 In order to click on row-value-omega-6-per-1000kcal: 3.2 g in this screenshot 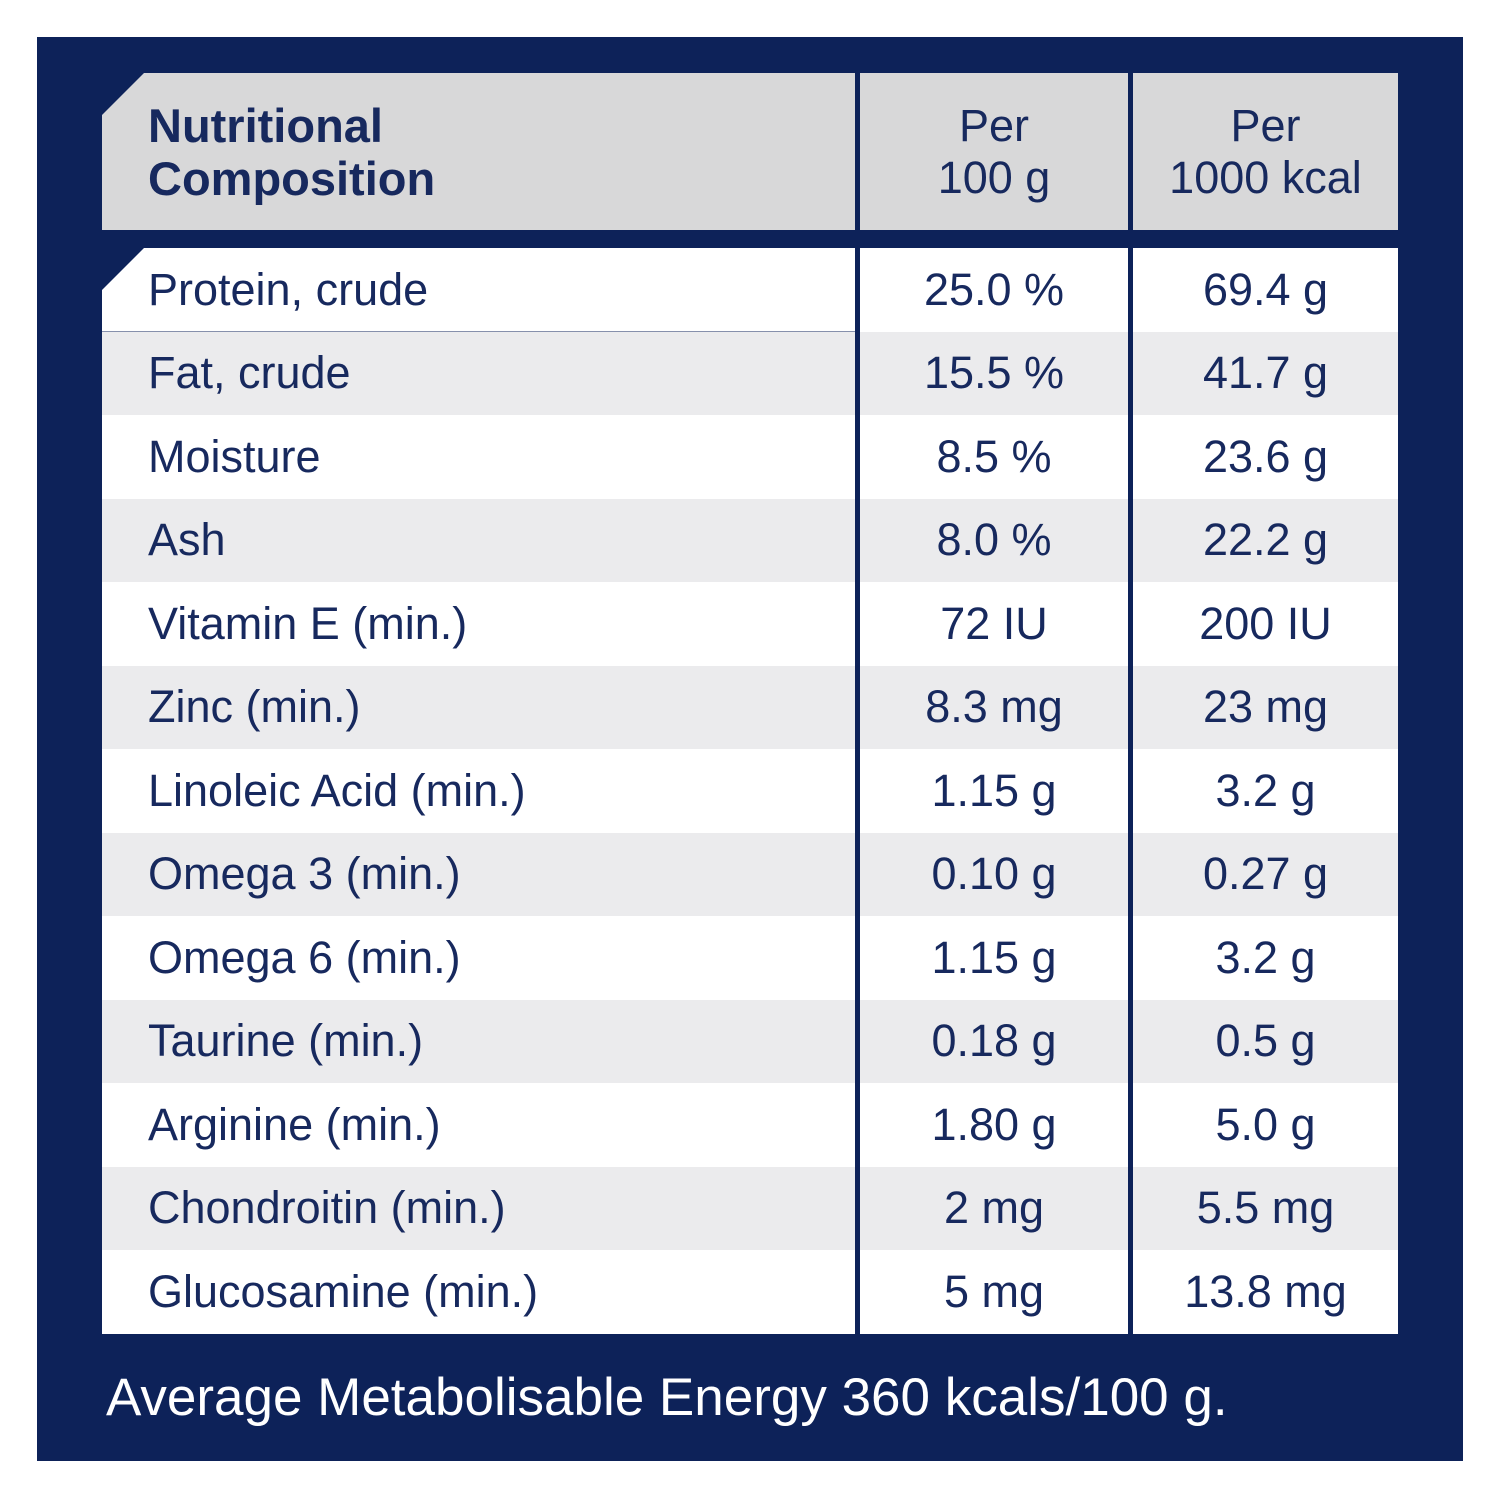, I will do `click(1265, 958)`.